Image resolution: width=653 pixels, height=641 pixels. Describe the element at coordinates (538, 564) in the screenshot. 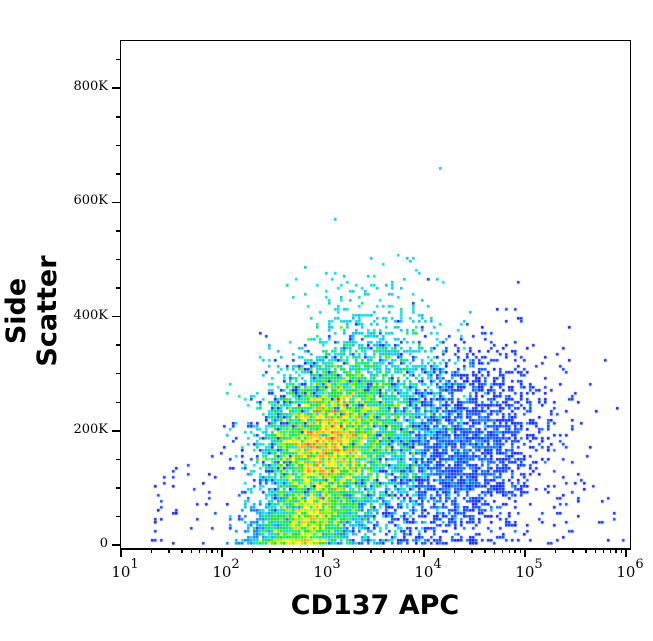

I see `x-tick-exponent: 5` at that location.